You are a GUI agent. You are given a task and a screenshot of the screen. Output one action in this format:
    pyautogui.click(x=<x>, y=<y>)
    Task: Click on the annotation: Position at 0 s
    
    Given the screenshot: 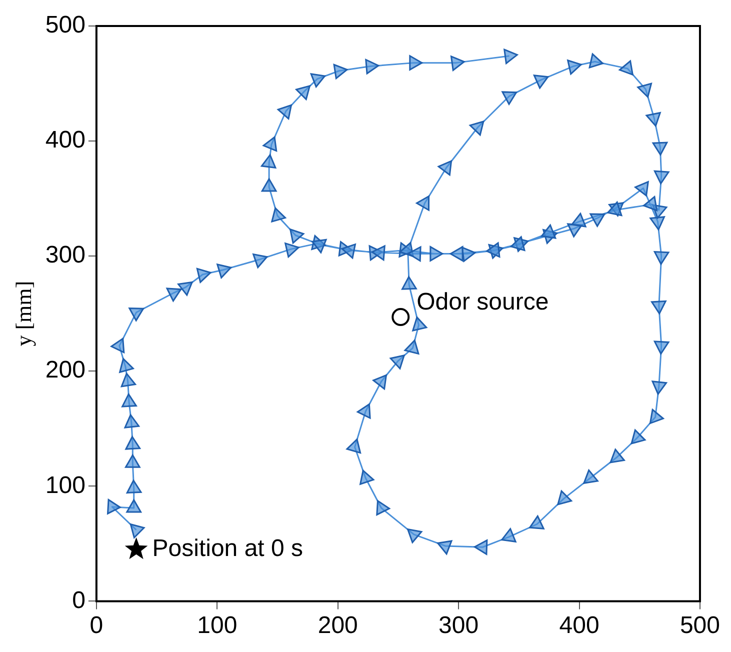 What is the action you would take?
    pyautogui.click(x=228, y=548)
    